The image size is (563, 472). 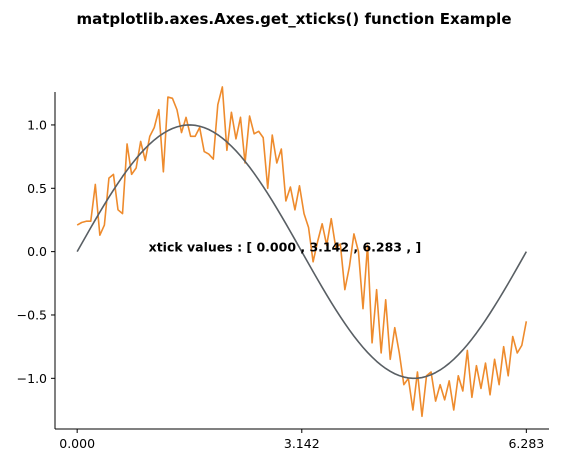 I want to click on x-tick-label: 0.000, so click(x=77, y=443).